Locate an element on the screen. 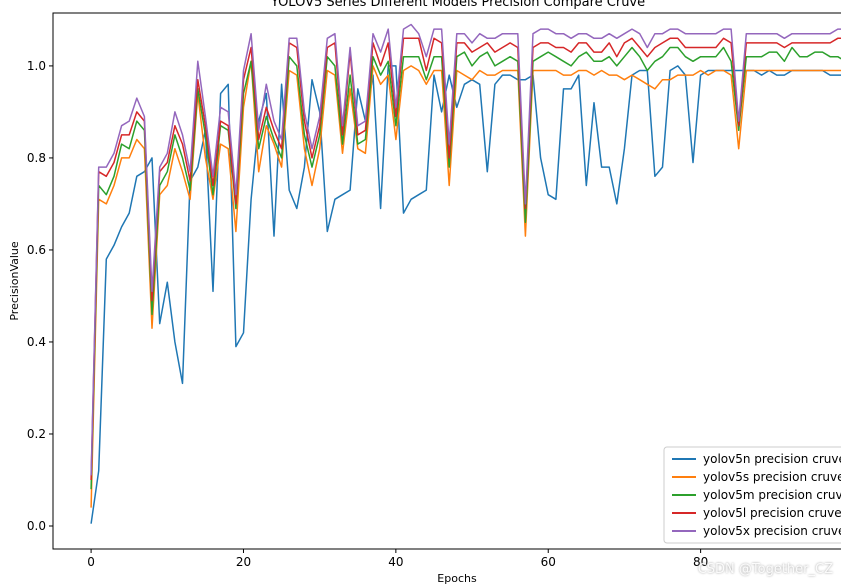 This screenshot has width=841, height=585. x-tick-label: 40 is located at coordinates (395, 562).